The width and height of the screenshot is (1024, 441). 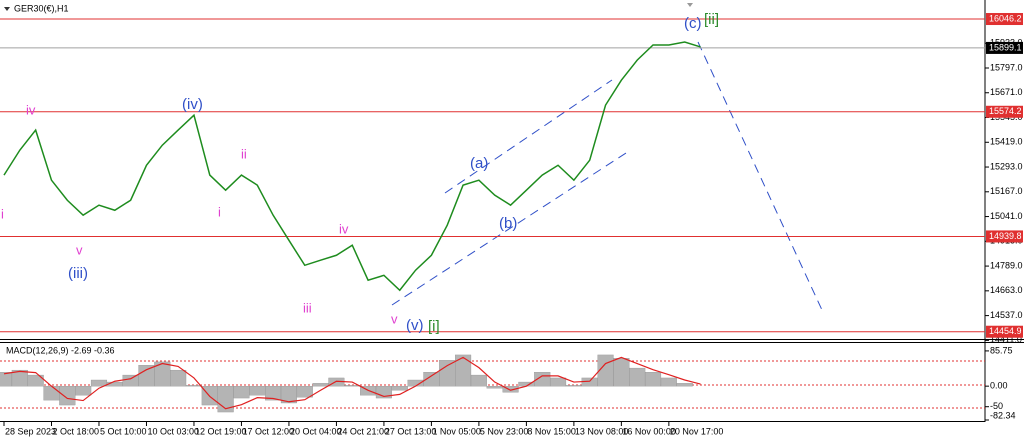 I want to click on y-tick-label: 15041.0, so click(x=1006, y=216).